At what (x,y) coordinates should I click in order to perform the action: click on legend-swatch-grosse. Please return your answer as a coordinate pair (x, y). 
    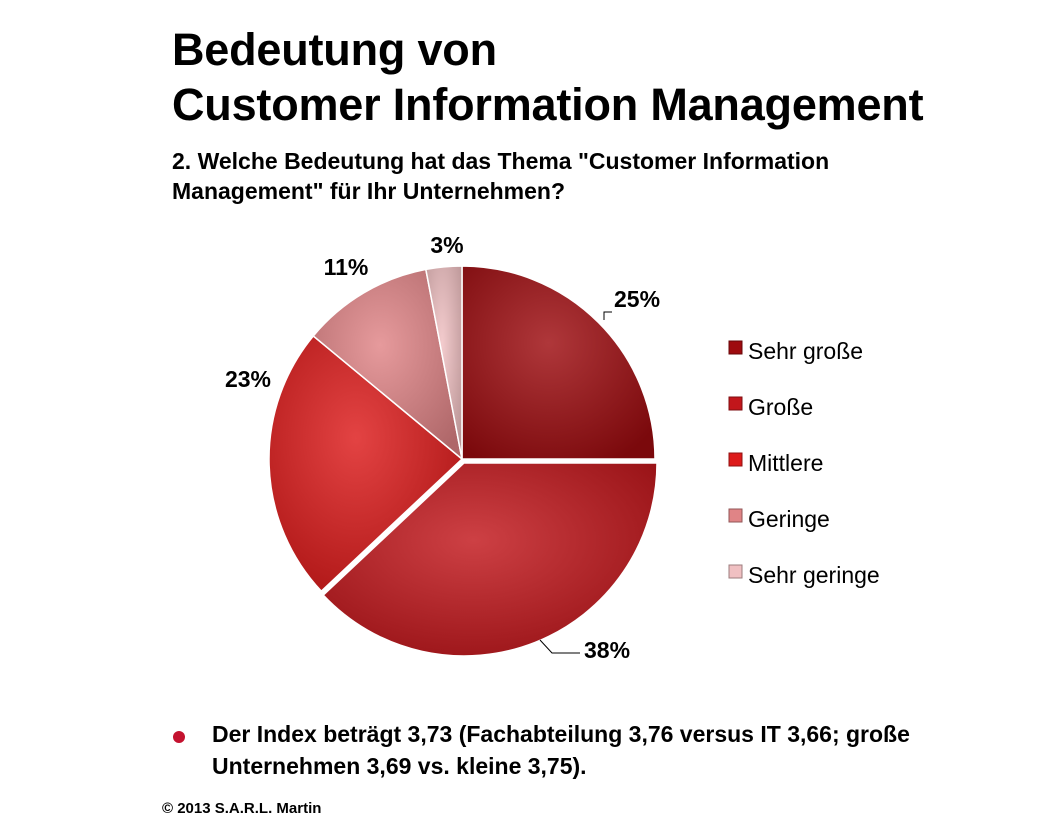
    Looking at the image, I should click on (735, 403).